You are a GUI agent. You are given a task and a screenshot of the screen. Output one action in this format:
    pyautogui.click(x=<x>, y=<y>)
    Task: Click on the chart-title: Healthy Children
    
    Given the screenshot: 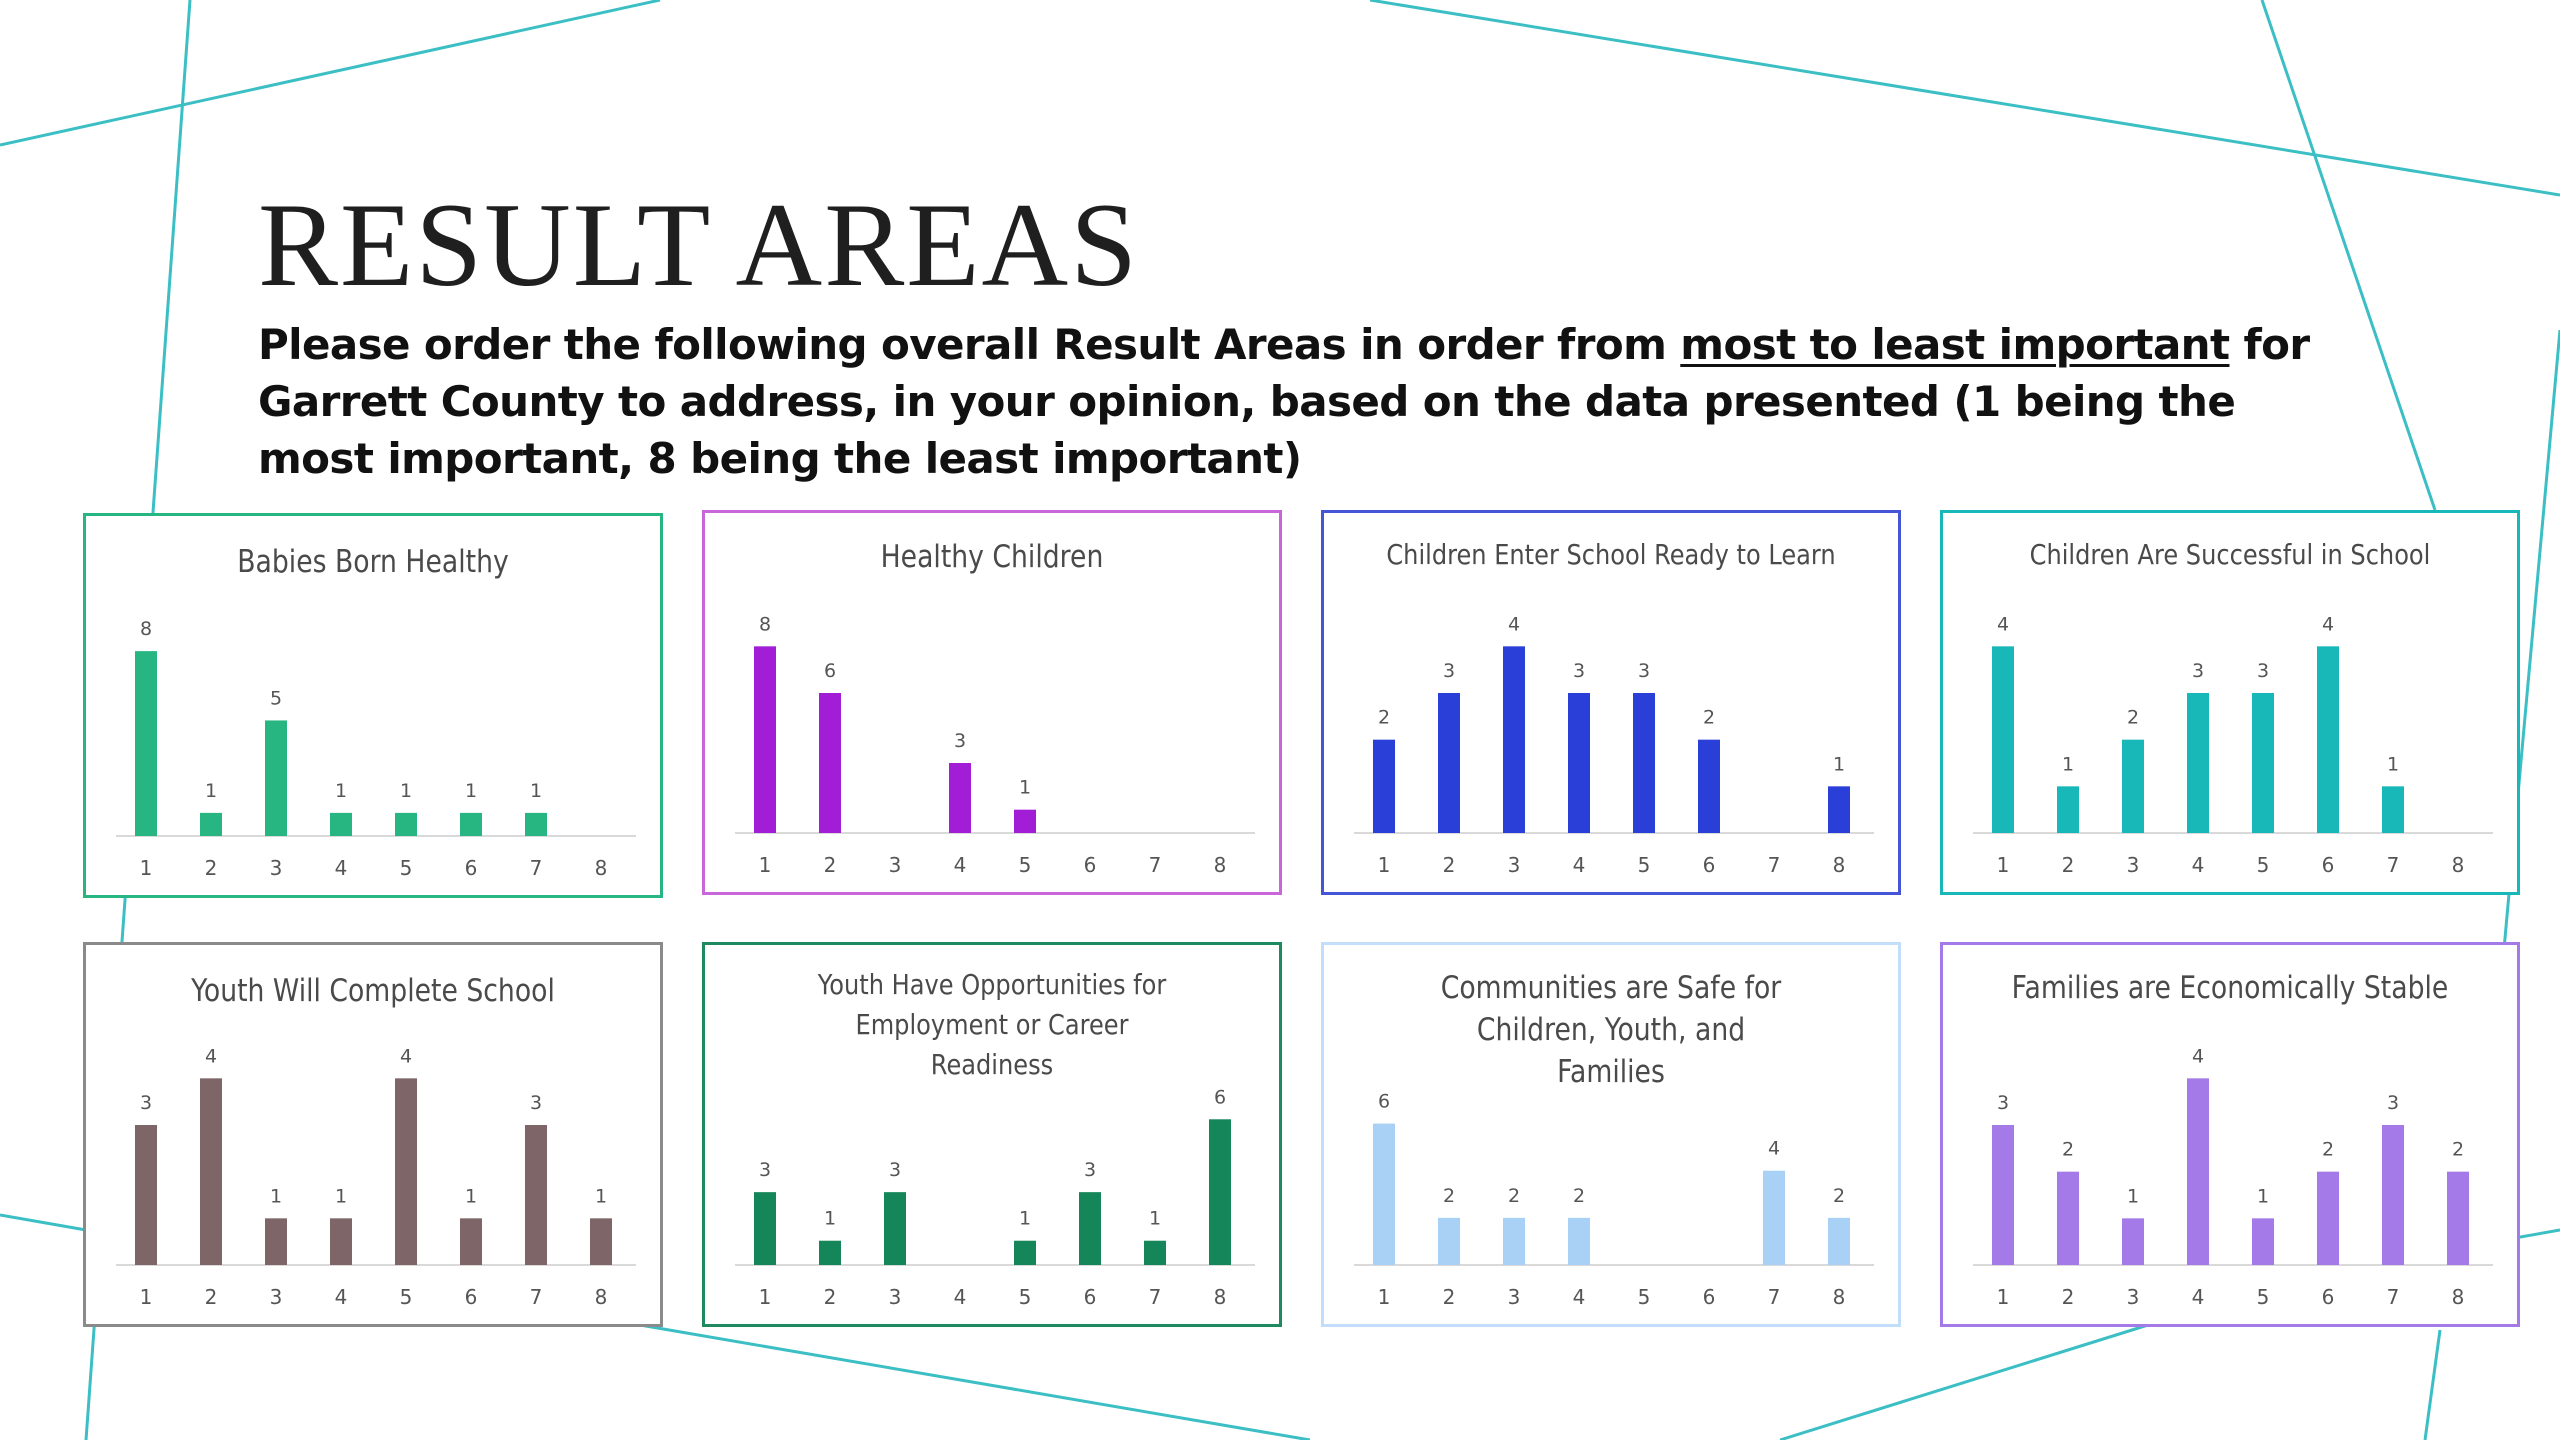 What is the action you would take?
    pyautogui.click(x=992, y=557)
    